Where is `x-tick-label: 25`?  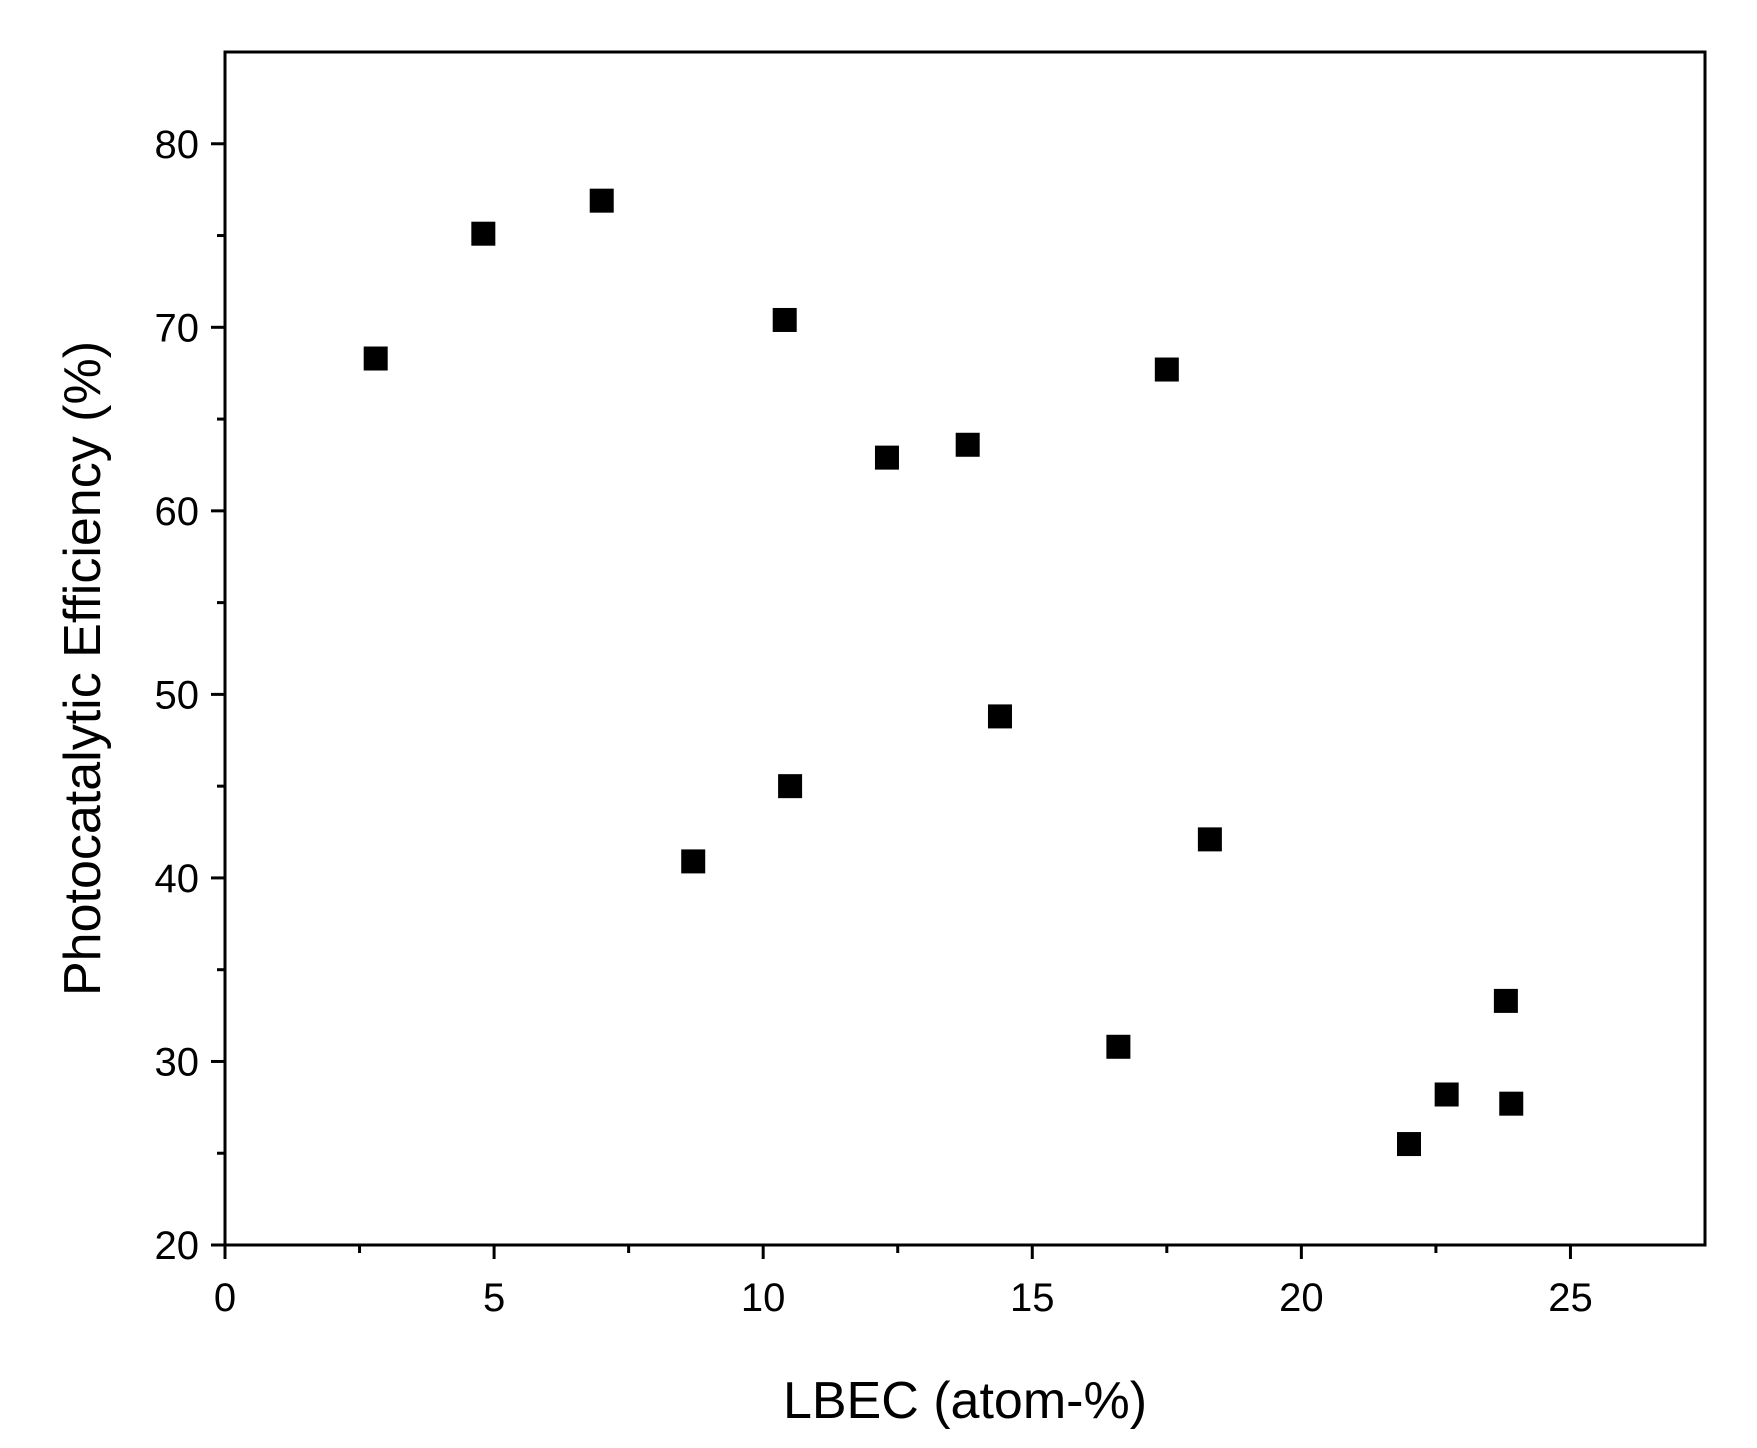 x-tick-label: 25 is located at coordinates (1570, 1298).